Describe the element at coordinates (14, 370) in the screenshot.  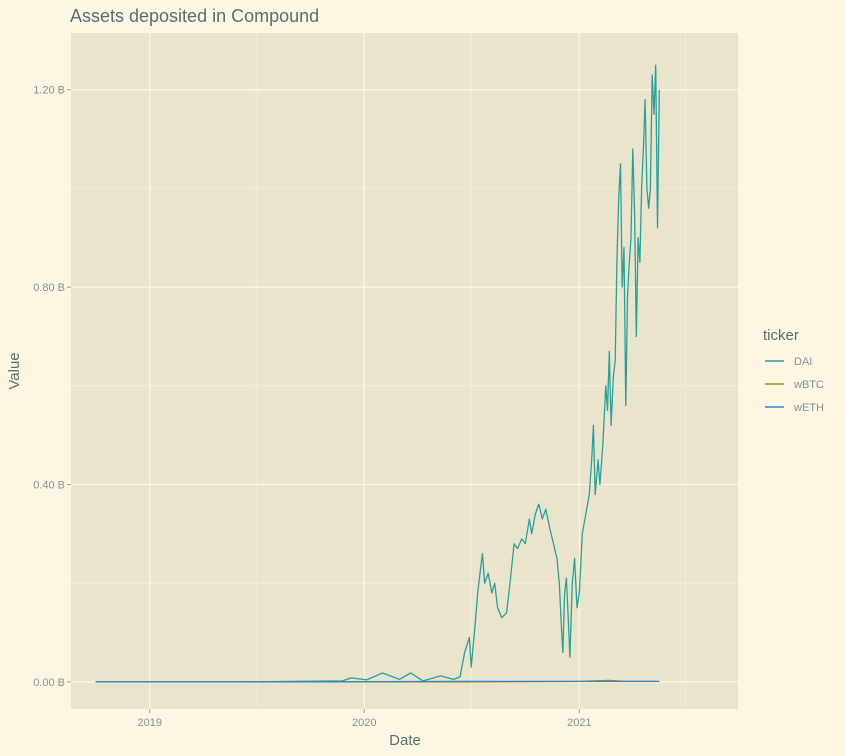
I see `y-axis-title: Value` at that location.